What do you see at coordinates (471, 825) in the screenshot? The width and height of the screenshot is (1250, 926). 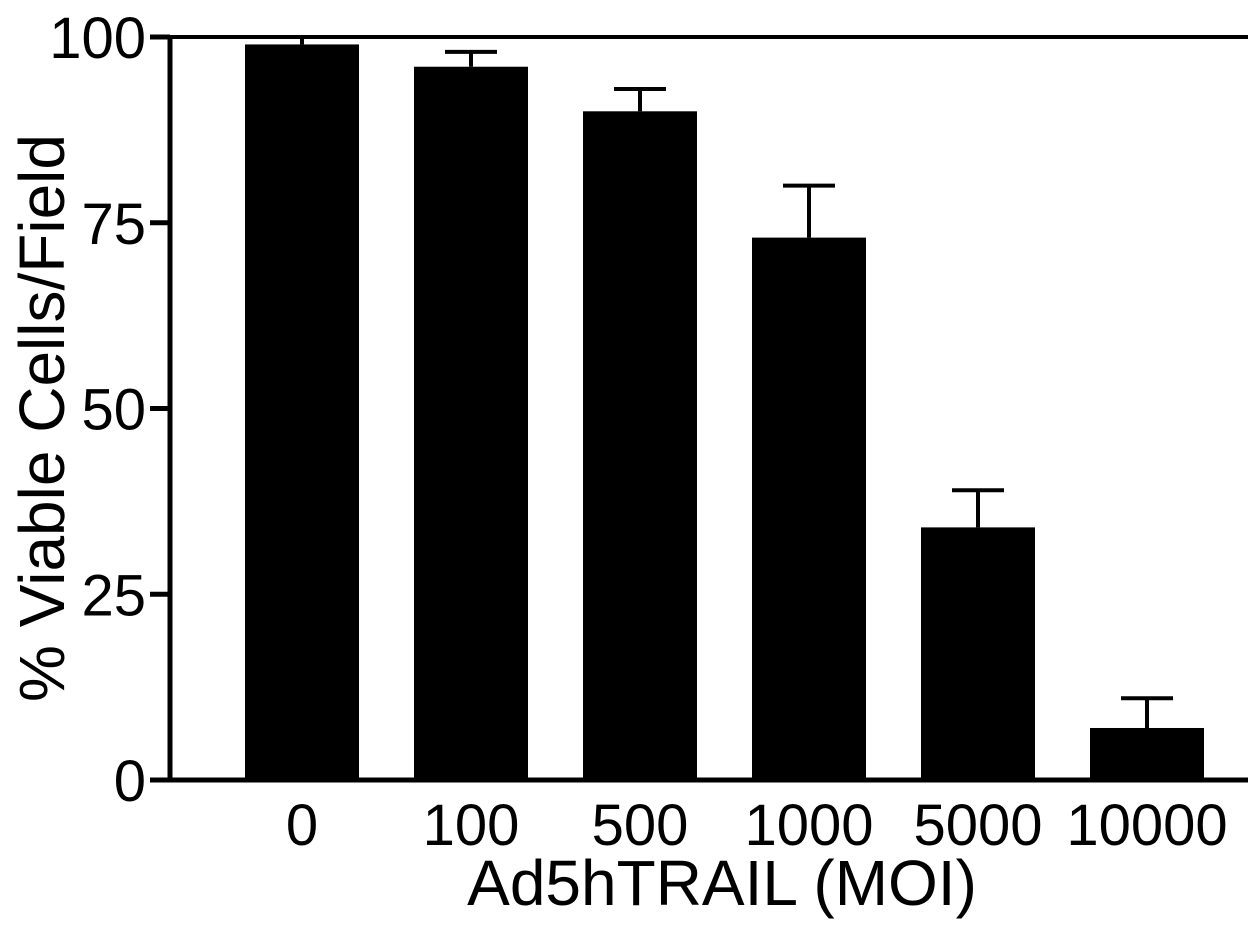 I see `x-tick-label: 100` at bounding box center [471, 825].